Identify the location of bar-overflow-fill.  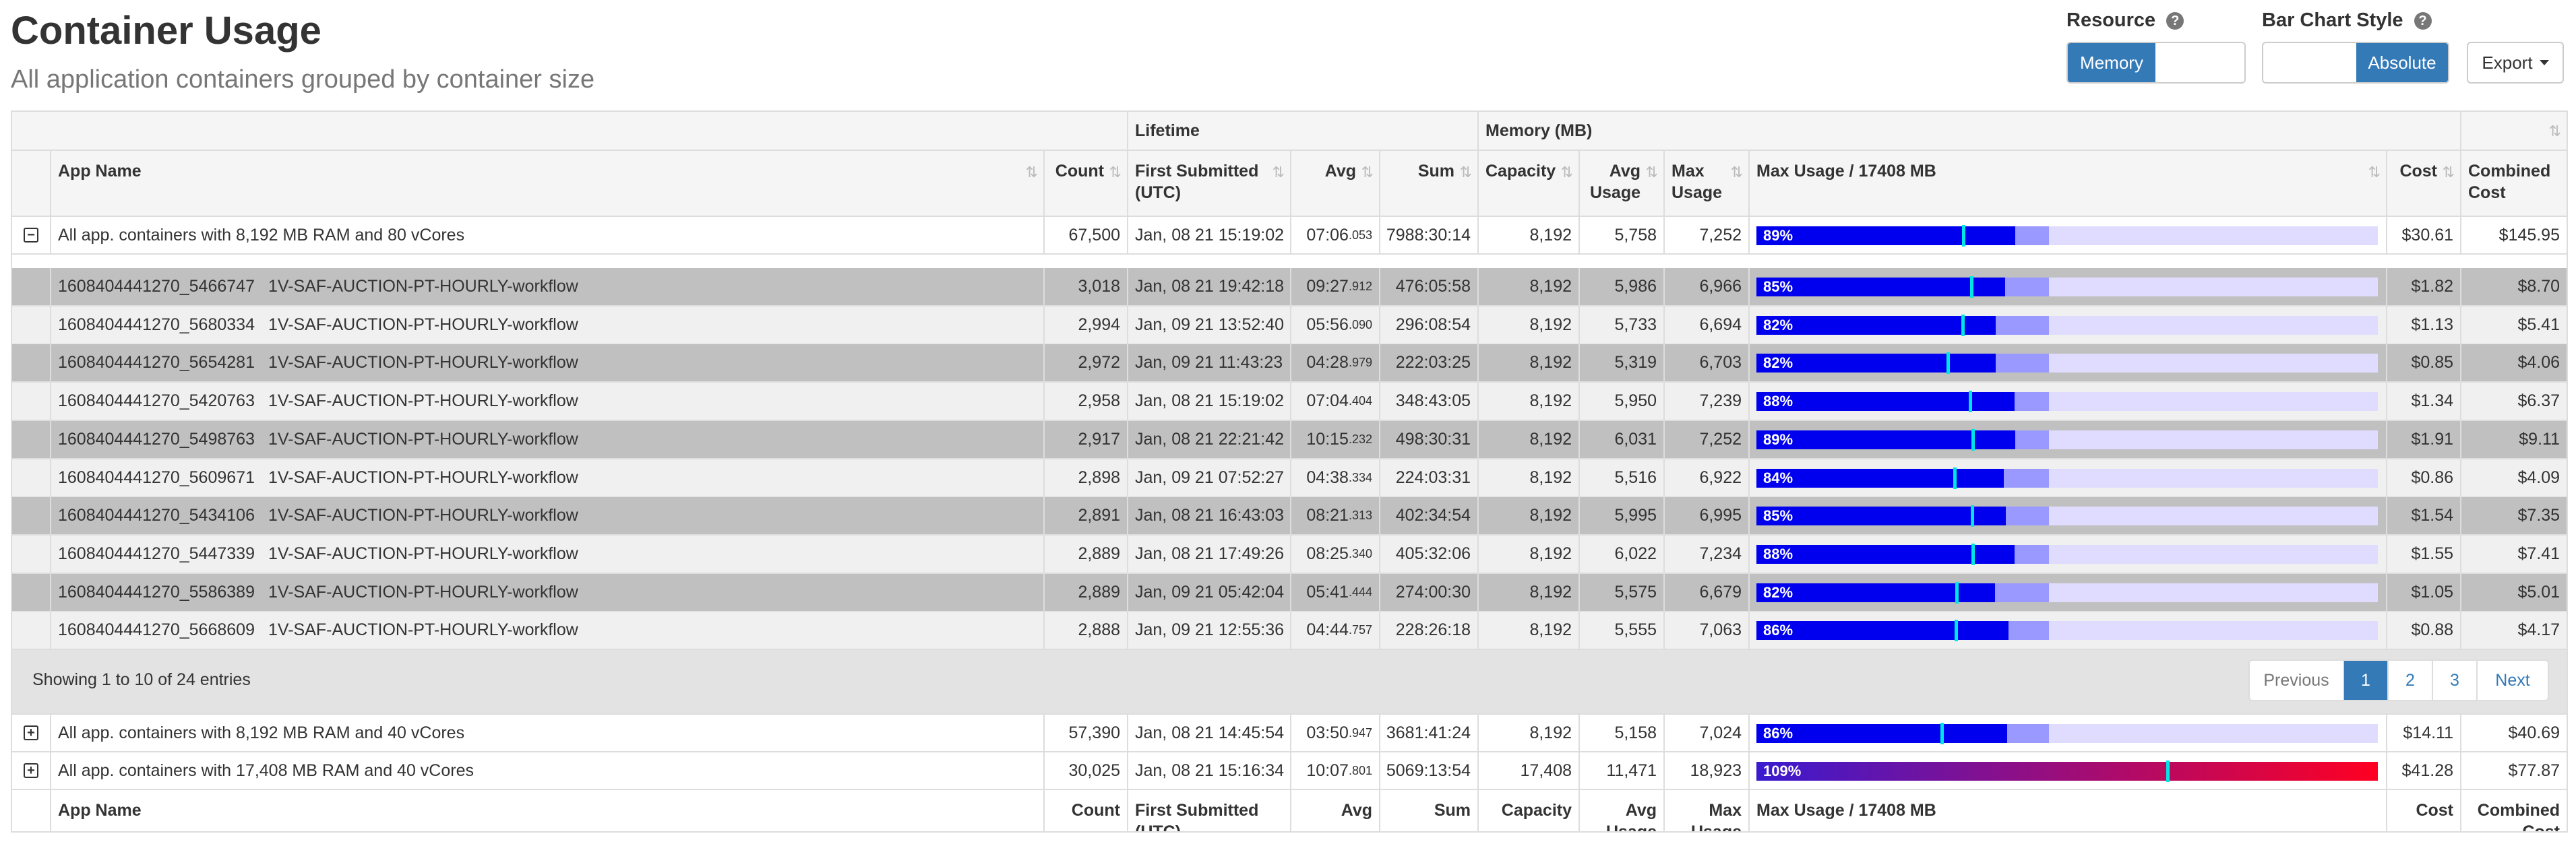
(2067, 771).